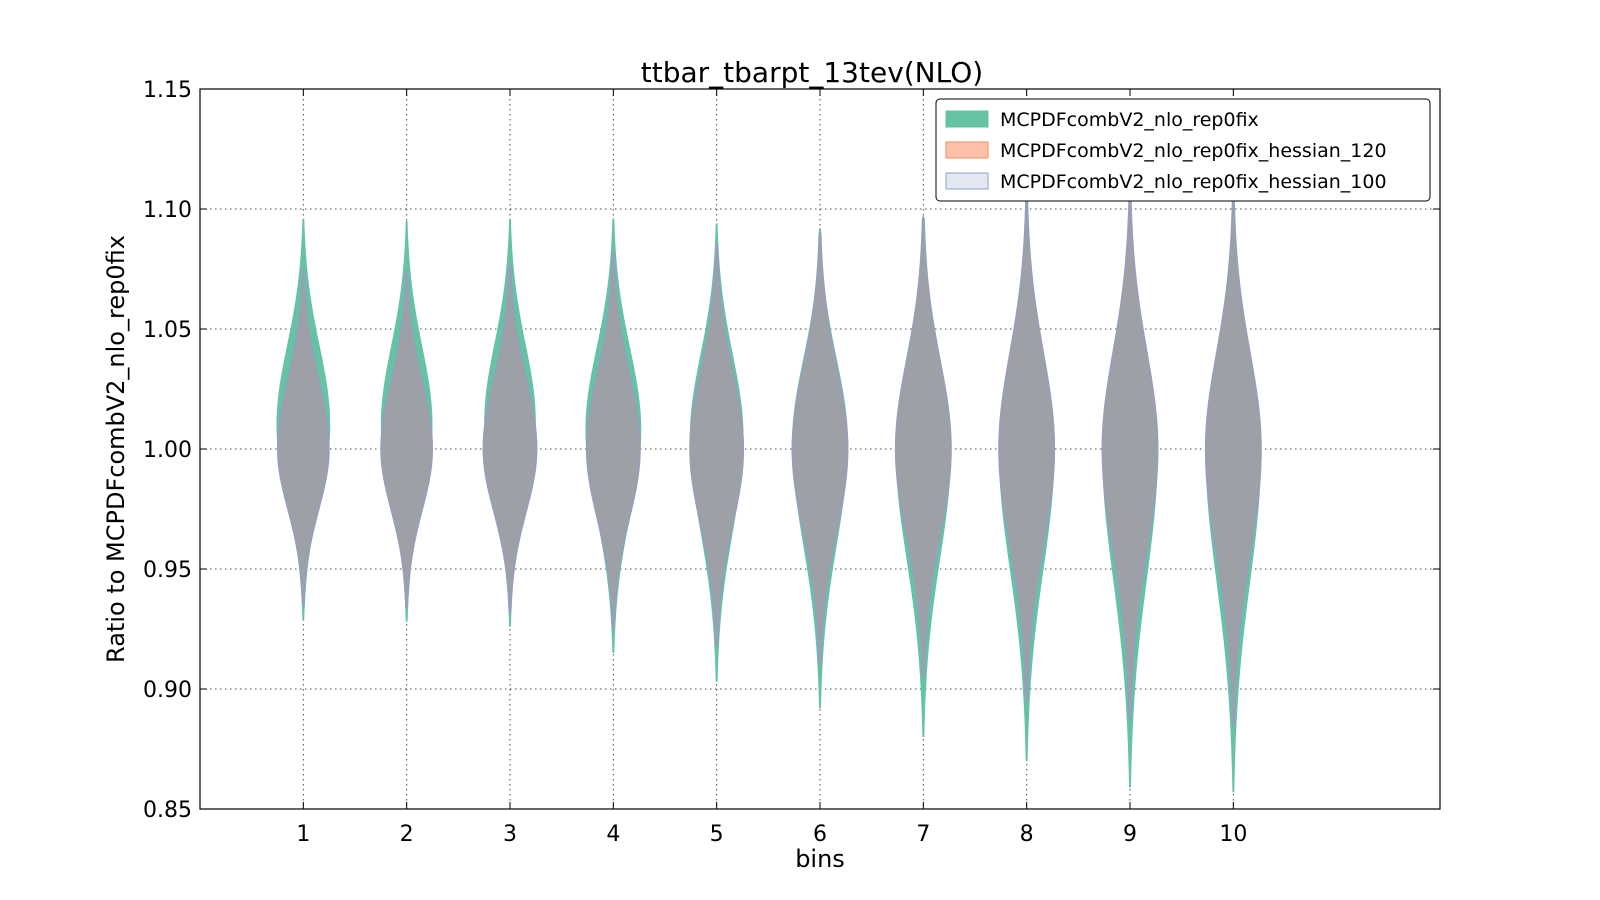 Image resolution: width=1600 pixels, height=900 pixels. What do you see at coordinates (407, 834) in the screenshot?
I see `x-tick-label: 2` at bounding box center [407, 834].